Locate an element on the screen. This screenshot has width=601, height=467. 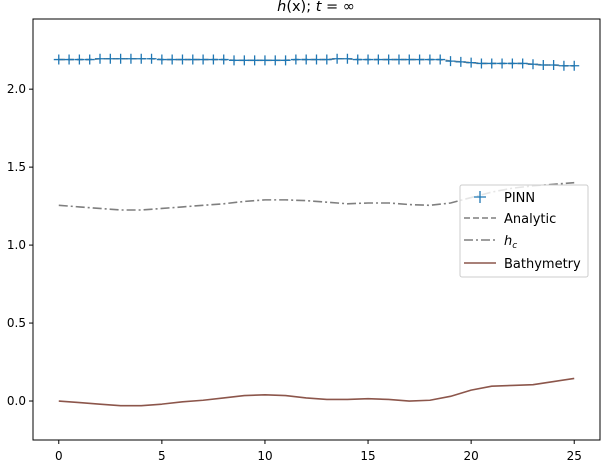
legend-label-hc-base: h is located at coordinates (508, 241).